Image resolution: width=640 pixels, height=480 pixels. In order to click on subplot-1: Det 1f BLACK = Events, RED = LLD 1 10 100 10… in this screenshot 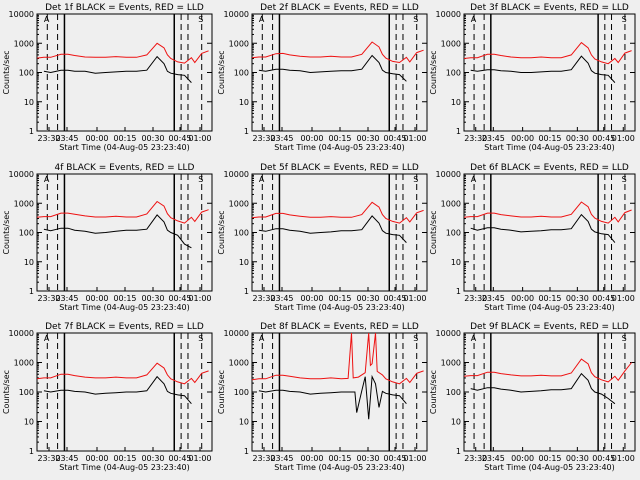, I will do `click(107, 77)`.